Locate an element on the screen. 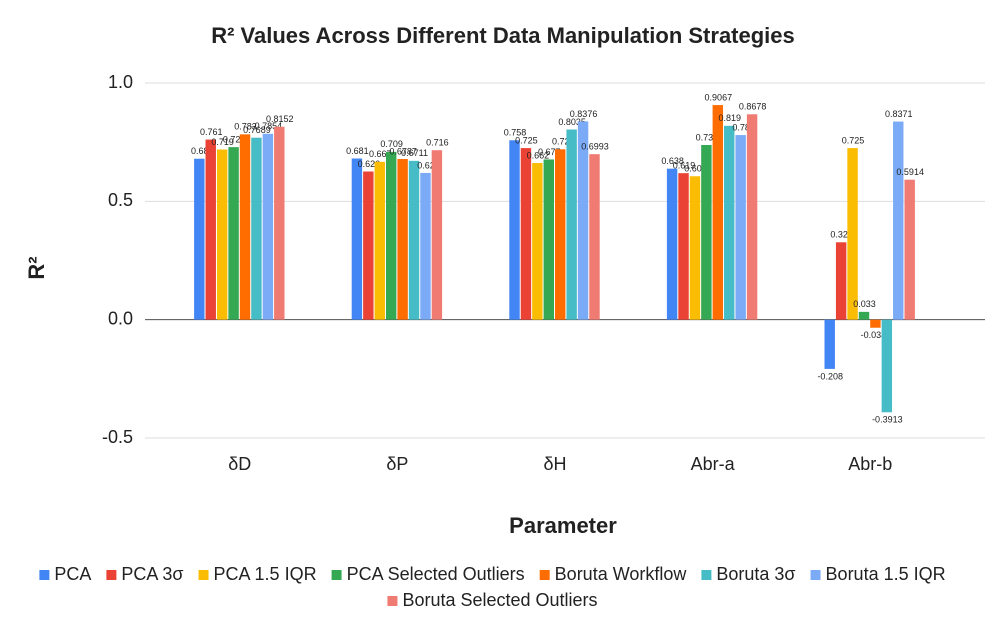 The image size is (1000, 634). value-label: 0.783 is located at coordinates (245, 127).